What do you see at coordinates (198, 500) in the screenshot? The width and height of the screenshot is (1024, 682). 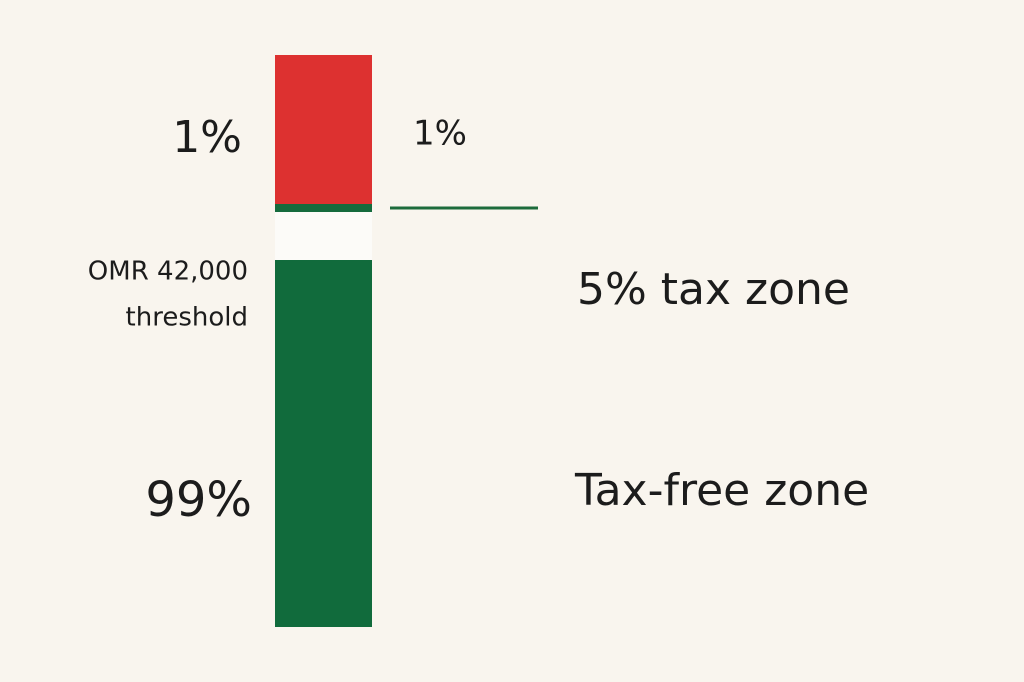 I see `bottom-share-label: 99%` at bounding box center [198, 500].